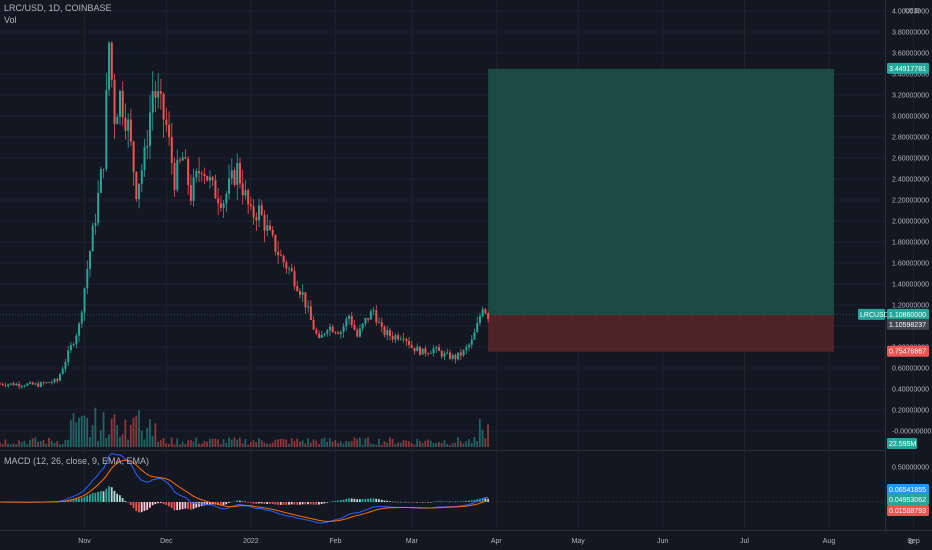 The image size is (932, 550). What do you see at coordinates (907, 315) in the screenshot?
I see `last-price-label: 1.10860000` at bounding box center [907, 315].